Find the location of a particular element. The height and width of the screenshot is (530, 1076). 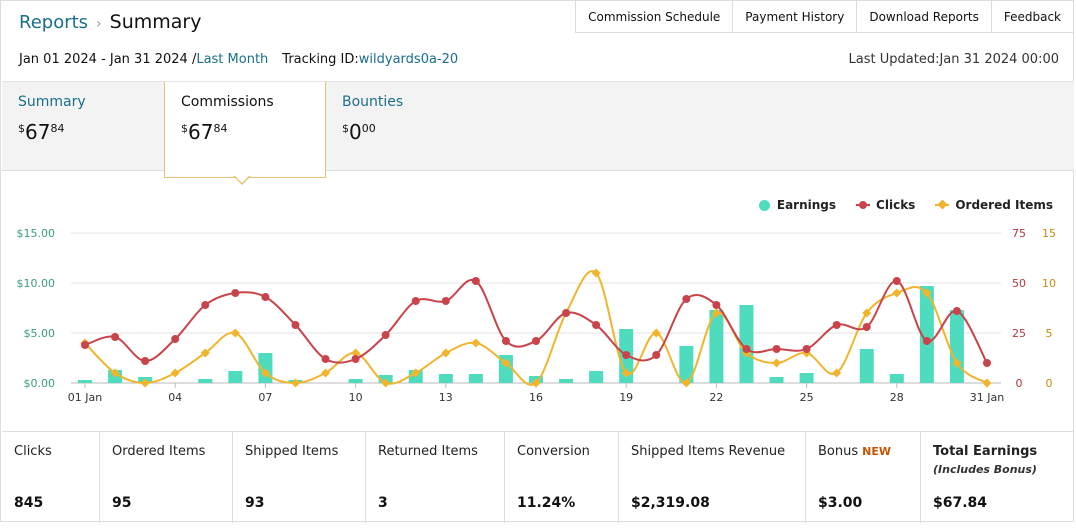

x-tick-label: 10 is located at coordinates (356, 397).